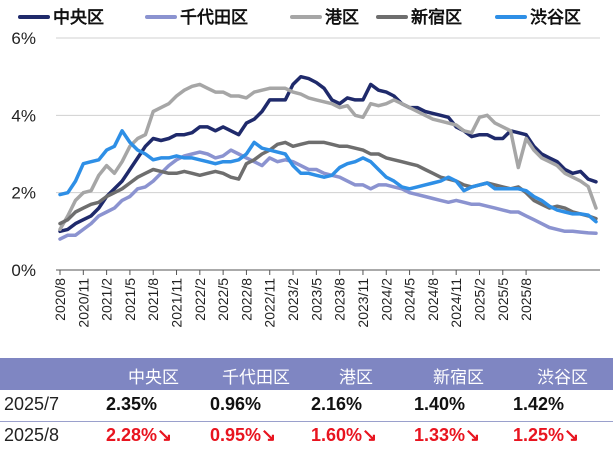 The image size is (613, 452). I want to click on legend-label: 中央区, so click(78, 17).